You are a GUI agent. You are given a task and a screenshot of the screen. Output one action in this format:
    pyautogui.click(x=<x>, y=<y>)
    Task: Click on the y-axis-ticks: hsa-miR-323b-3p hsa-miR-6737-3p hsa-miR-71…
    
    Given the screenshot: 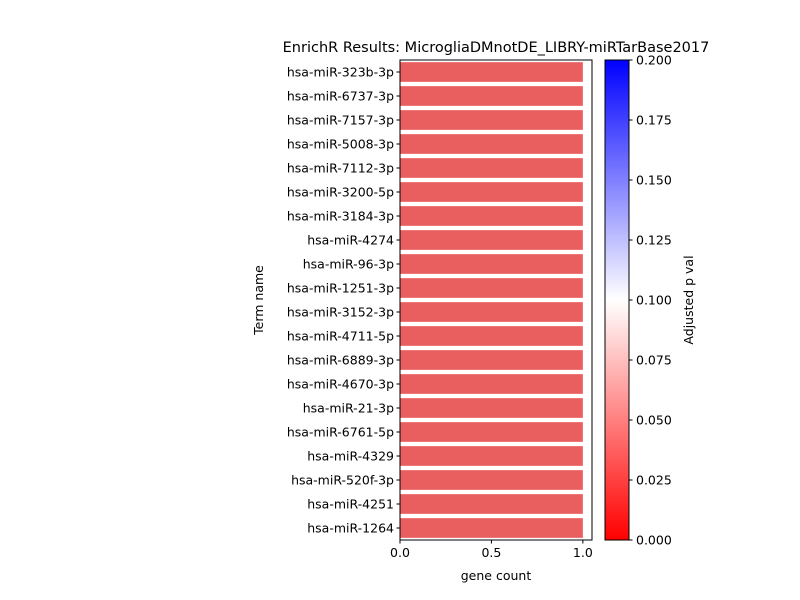 What is the action you would take?
    pyautogui.click(x=343, y=300)
    